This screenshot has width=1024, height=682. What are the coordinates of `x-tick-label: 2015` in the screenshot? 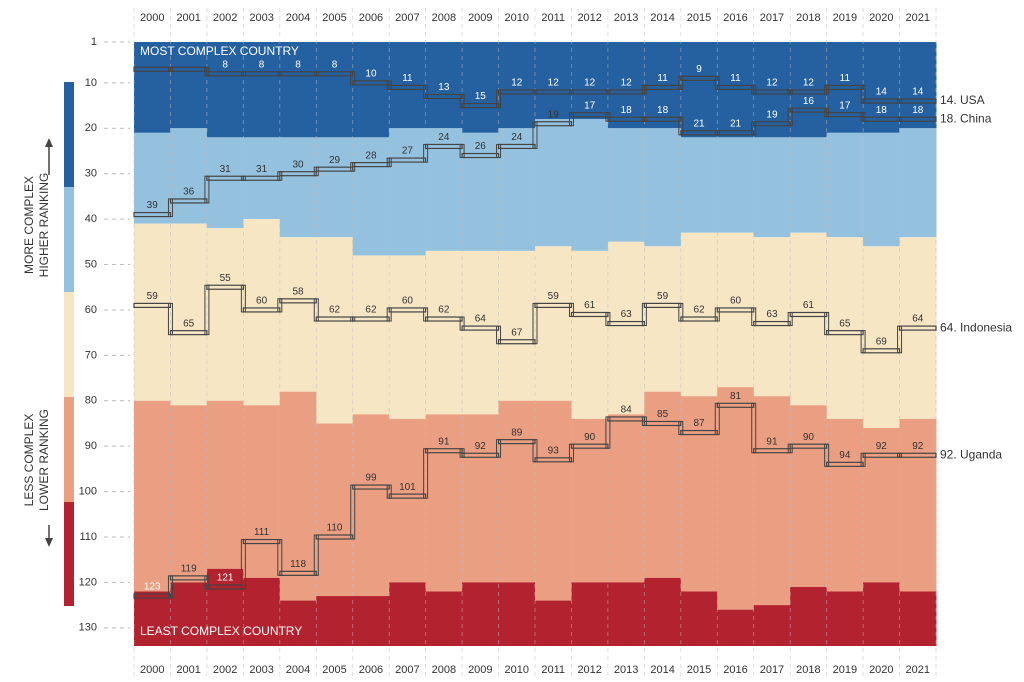 It's located at (699, 670).